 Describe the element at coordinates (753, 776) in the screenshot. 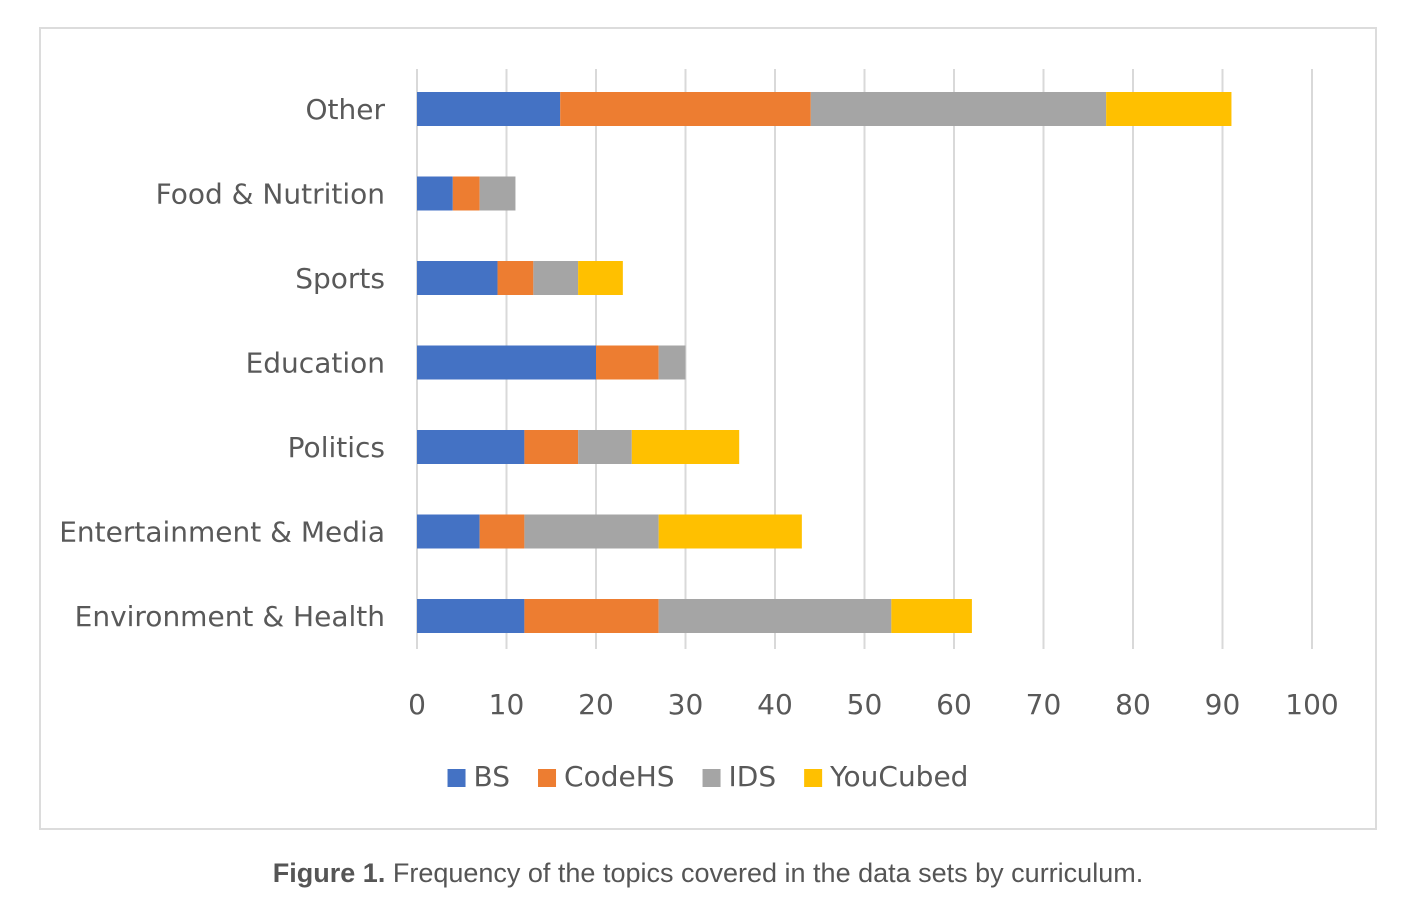

I see `legend-label: IDS` at that location.